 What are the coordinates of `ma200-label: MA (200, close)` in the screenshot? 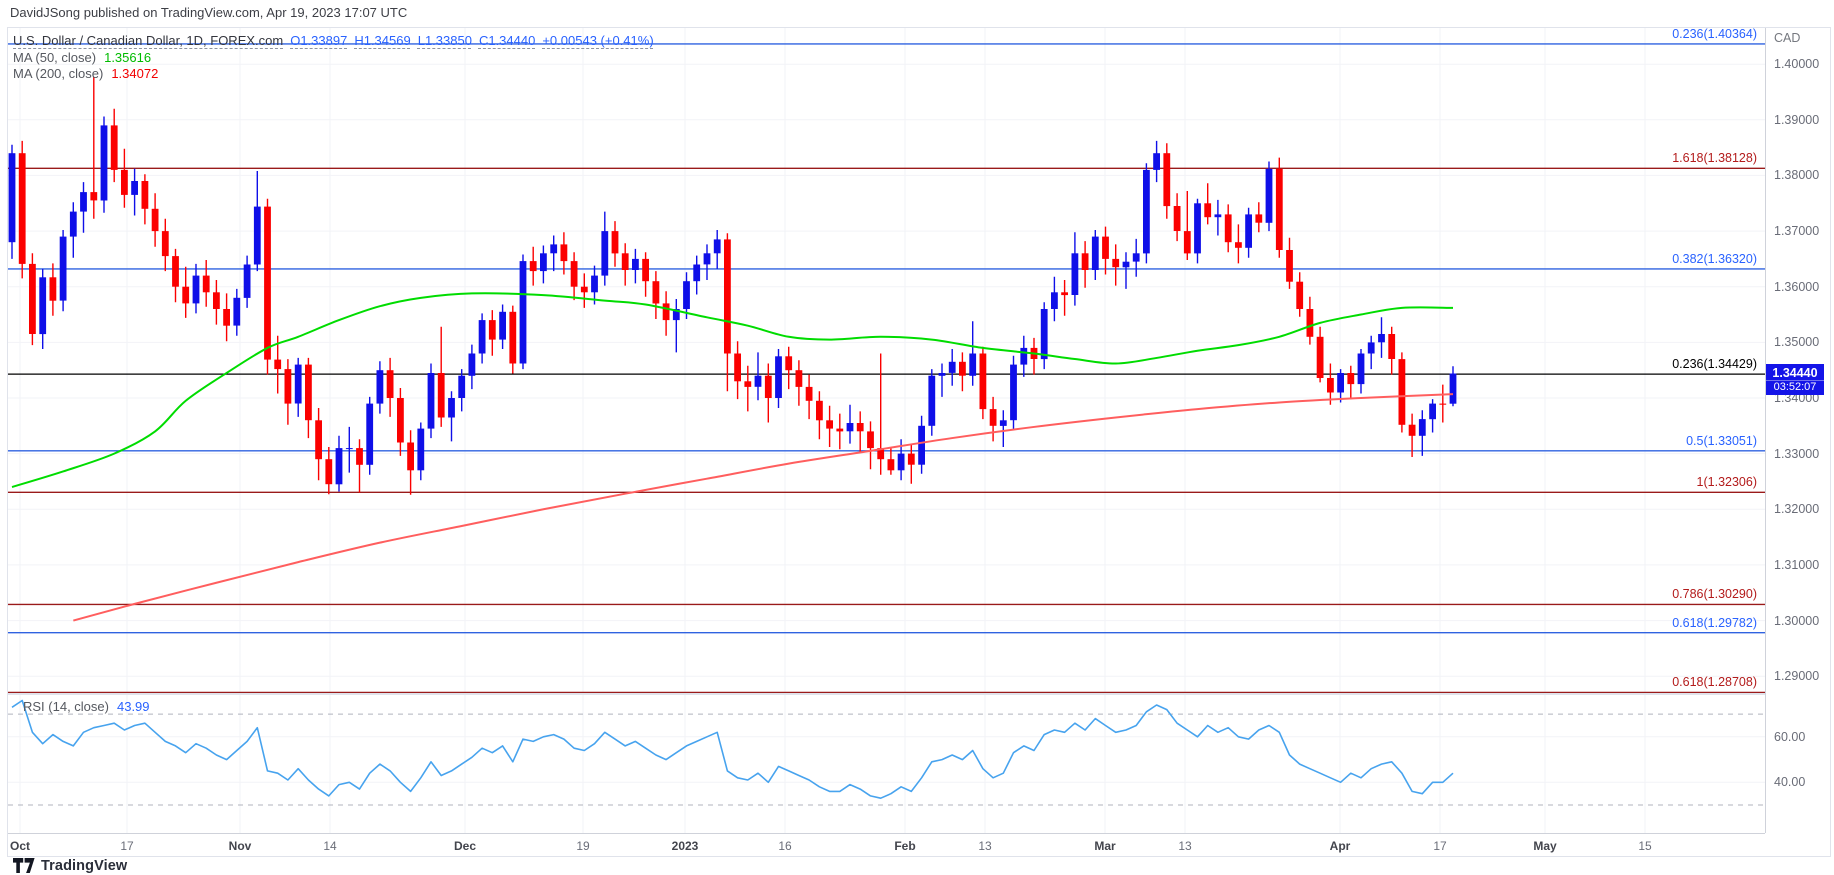 It's located at (58, 73).